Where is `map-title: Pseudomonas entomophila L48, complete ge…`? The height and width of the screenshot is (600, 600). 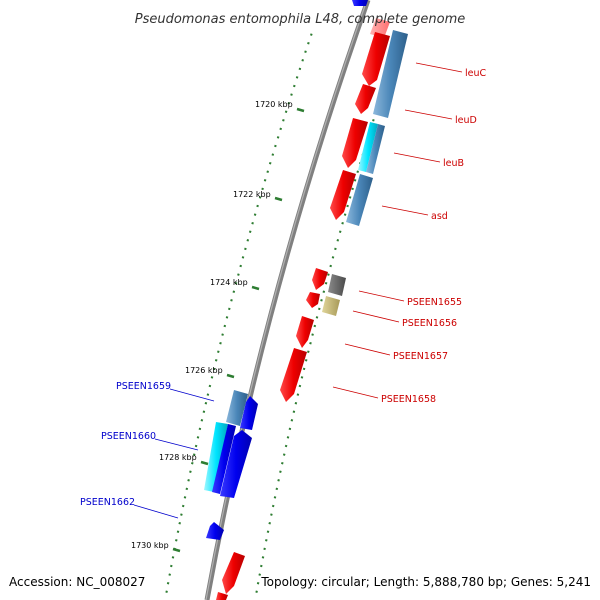
map-title: Pseudomonas entomophila L48, complete ge… is located at coordinates (300, 19).